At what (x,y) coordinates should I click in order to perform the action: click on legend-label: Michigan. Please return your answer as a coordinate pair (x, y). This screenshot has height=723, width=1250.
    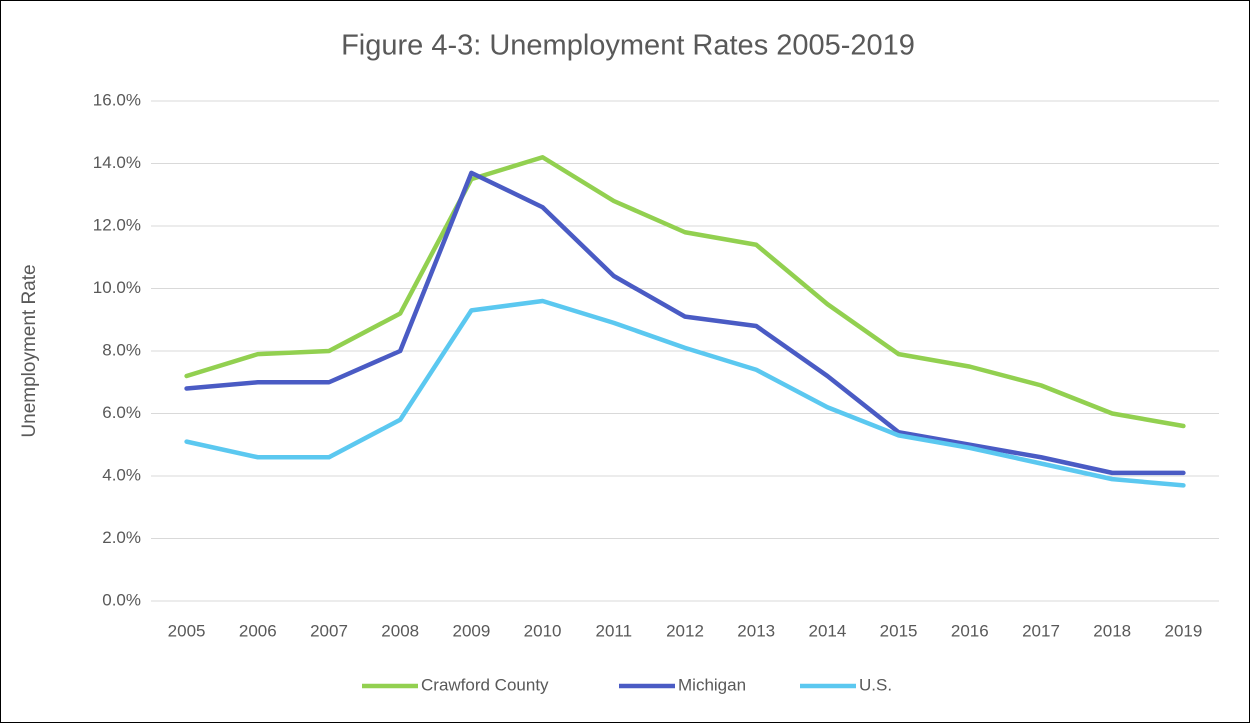
    Looking at the image, I should click on (712, 684).